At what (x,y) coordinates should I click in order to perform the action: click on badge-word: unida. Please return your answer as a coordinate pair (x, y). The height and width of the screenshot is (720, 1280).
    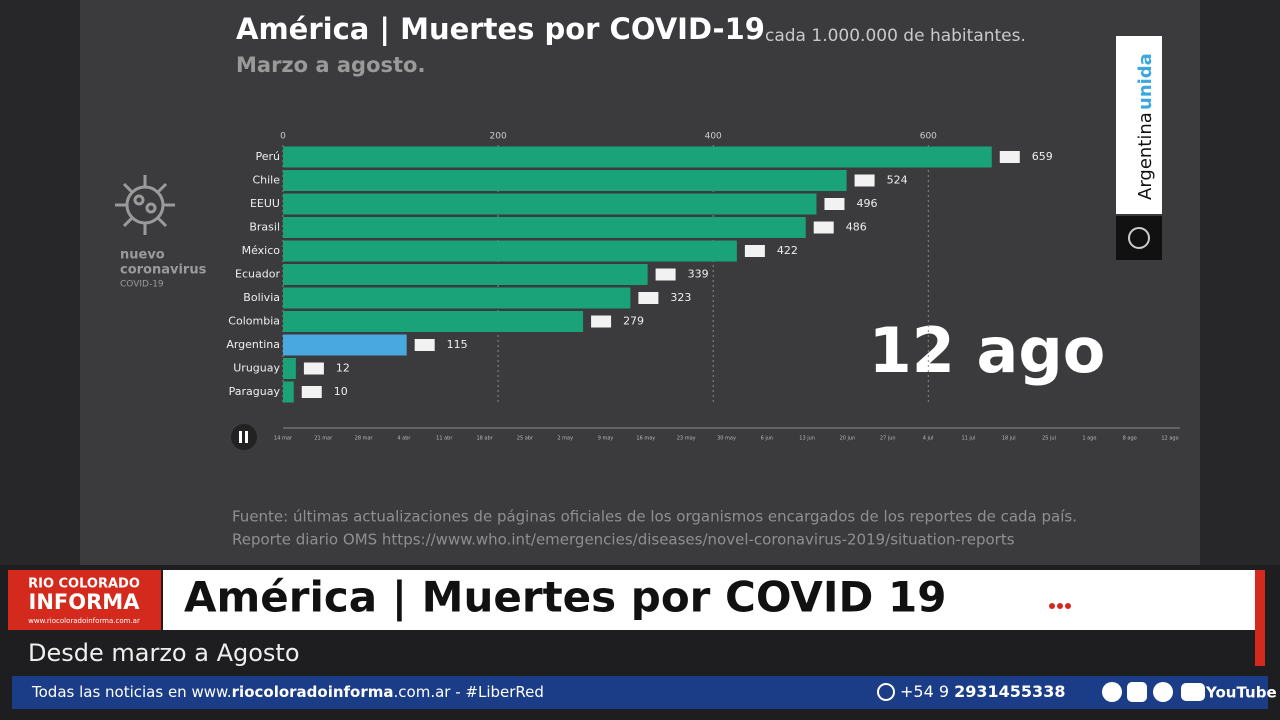
    Looking at the image, I should click on (1145, 81).